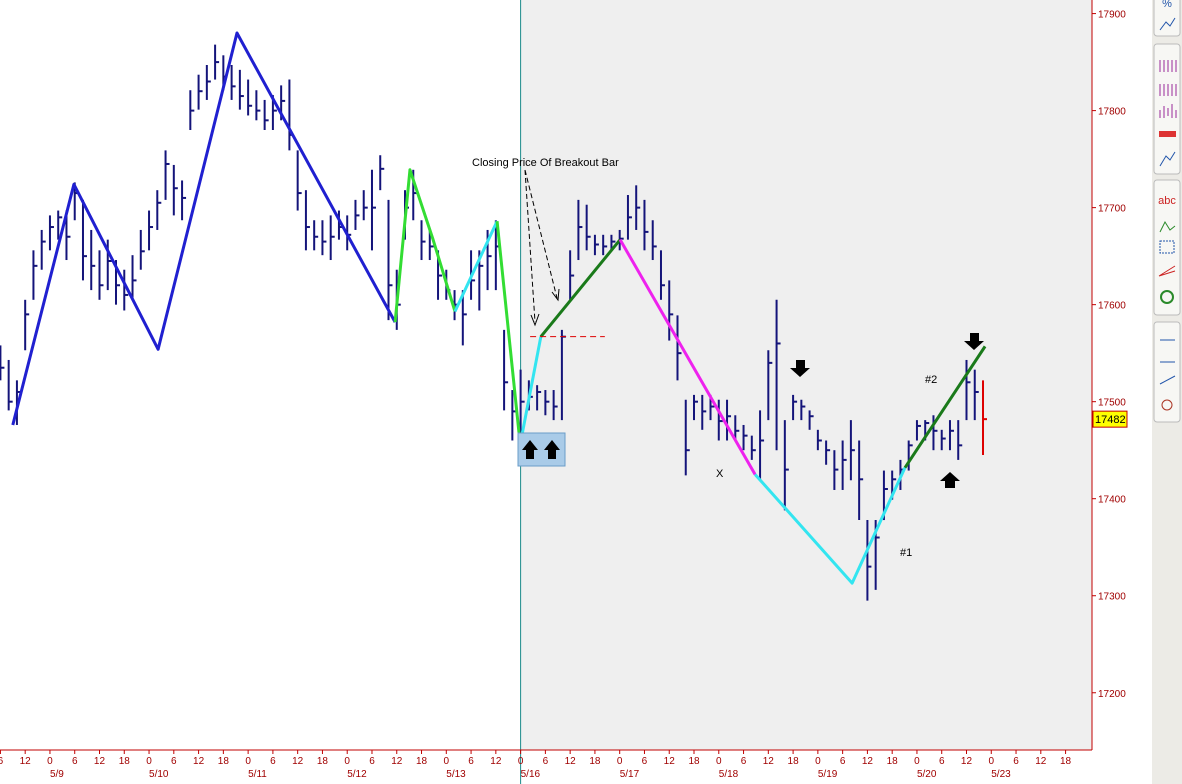 This screenshot has height=784, width=1182. I want to click on date-label: 5/17, so click(630, 774).